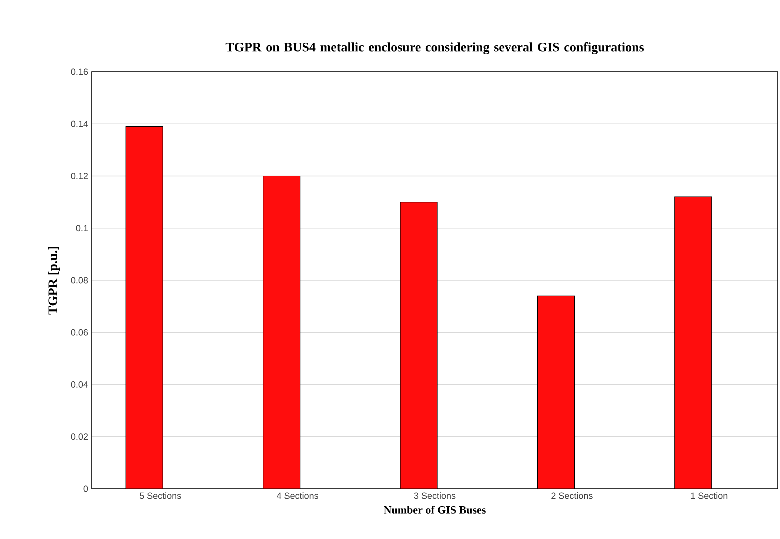 The height and width of the screenshot is (539, 780). I want to click on y-tick-label: 0.04, so click(79, 385).